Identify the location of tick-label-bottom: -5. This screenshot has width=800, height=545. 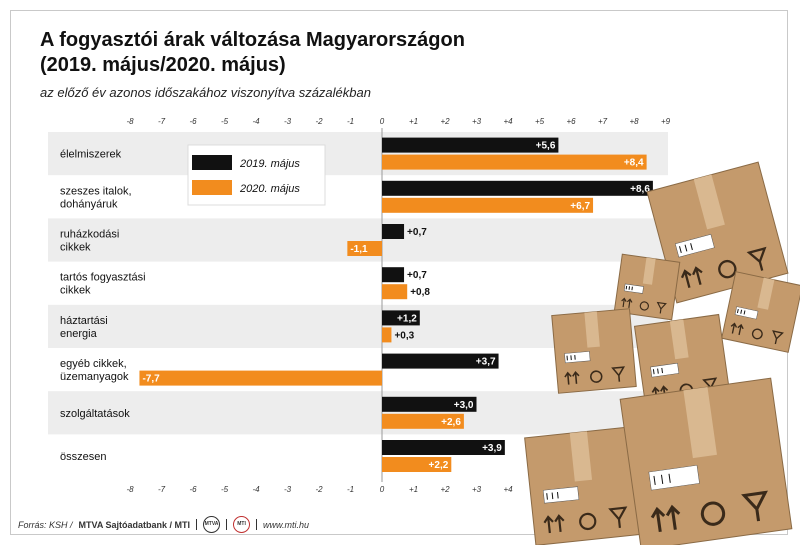
(225, 489).